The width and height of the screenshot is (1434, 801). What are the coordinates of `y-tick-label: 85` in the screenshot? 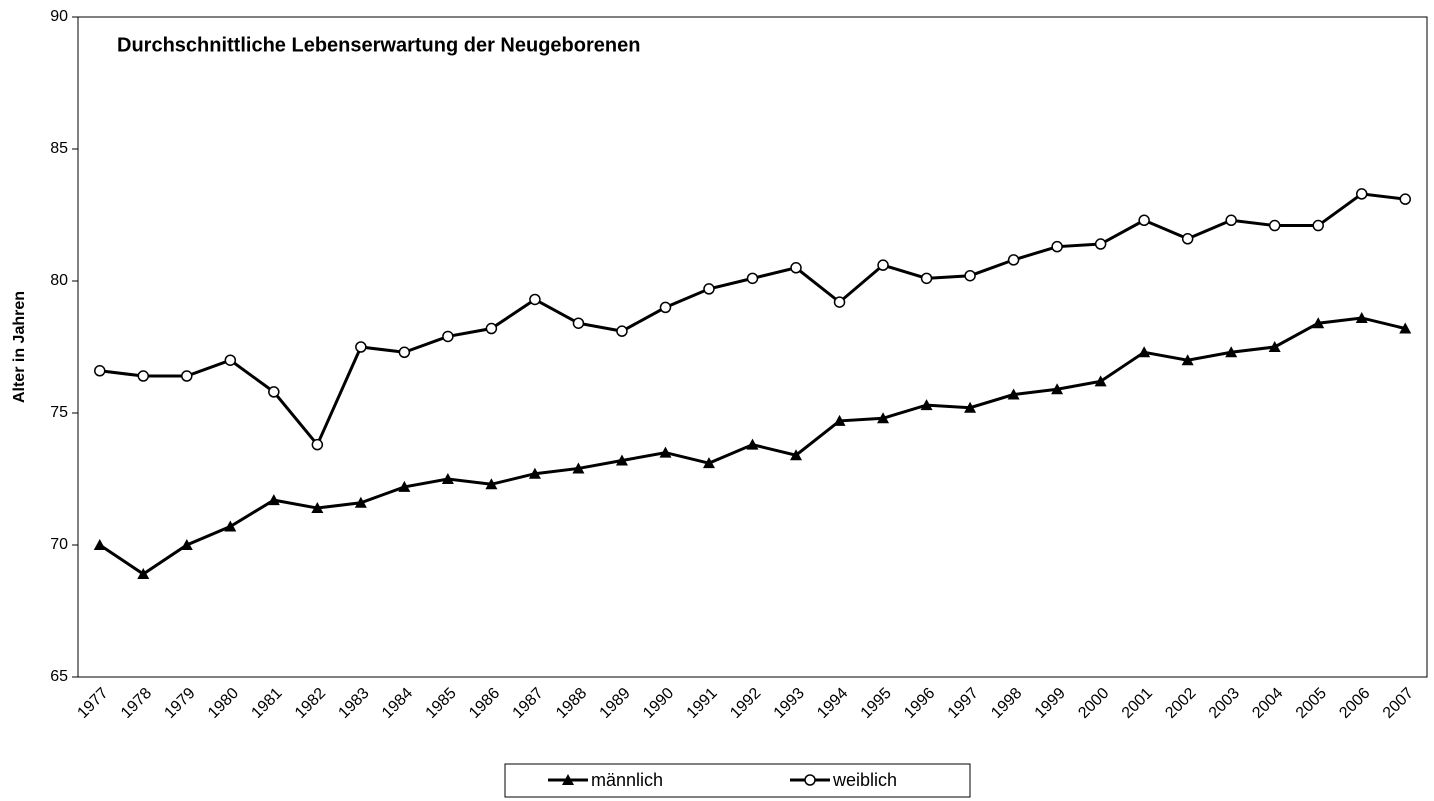 It's located at (59, 148).